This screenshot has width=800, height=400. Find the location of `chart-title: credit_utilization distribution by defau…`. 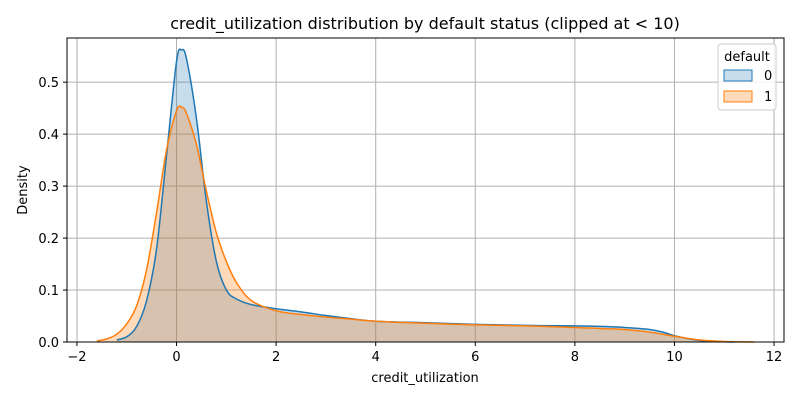

chart-title: credit_utilization distribution by defau… is located at coordinates (425, 24).